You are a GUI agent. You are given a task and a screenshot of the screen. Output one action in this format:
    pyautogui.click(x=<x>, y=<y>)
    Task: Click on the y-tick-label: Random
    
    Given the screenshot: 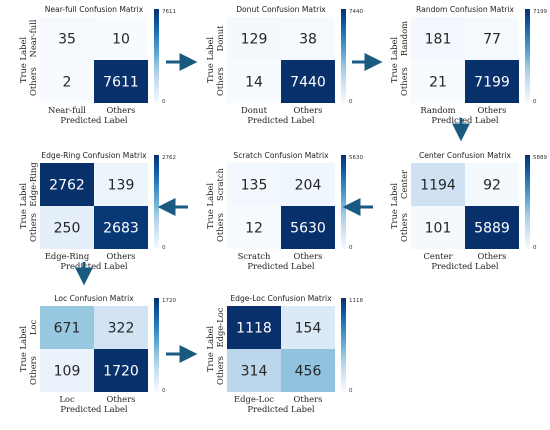 What is the action you would take?
    pyautogui.click(x=404, y=38)
    